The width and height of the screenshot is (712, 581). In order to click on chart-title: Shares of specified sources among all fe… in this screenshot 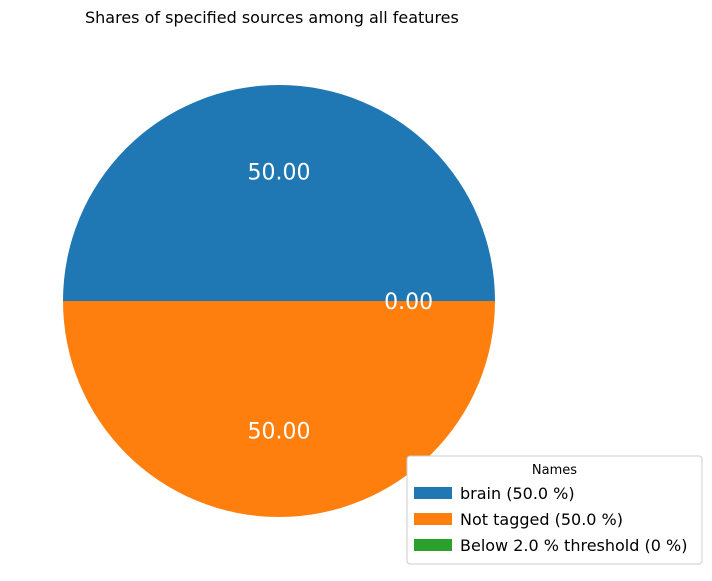, I will do `click(272, 17)`.